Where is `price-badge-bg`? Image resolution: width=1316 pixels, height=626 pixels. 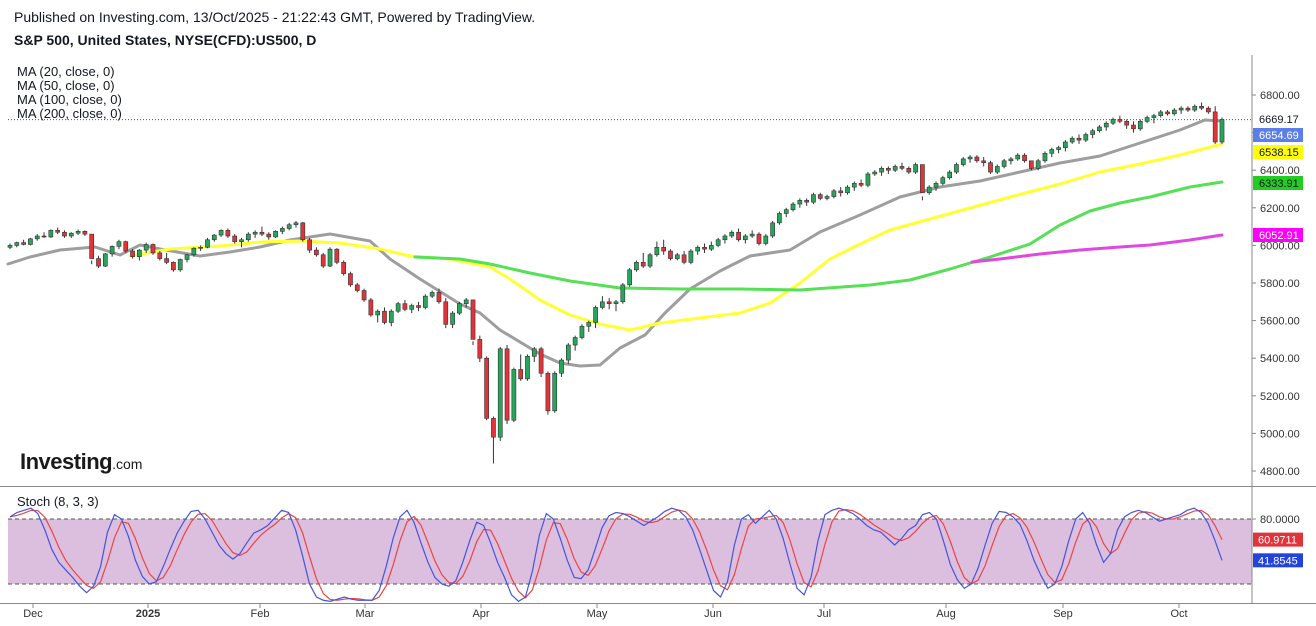
price-badge-bg is located at coordinates (1278, 119).